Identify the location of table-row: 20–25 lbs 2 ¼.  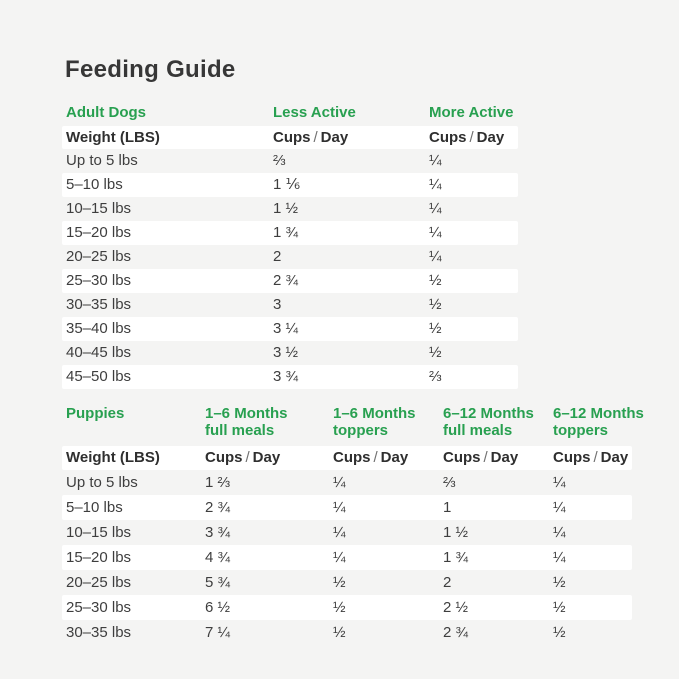
(290, 257).